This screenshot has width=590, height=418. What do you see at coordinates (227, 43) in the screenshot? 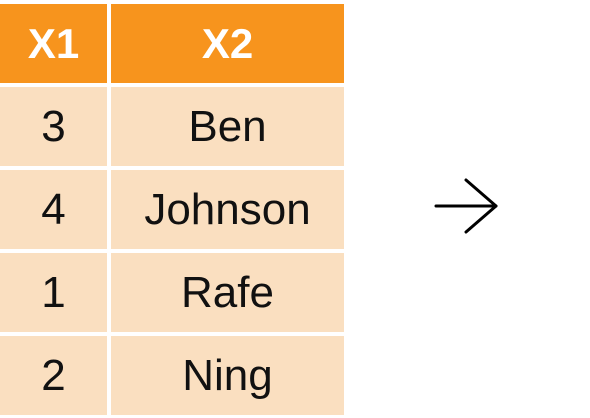
I see `header-cell-x2: X2` at bounding box center [227, 43].